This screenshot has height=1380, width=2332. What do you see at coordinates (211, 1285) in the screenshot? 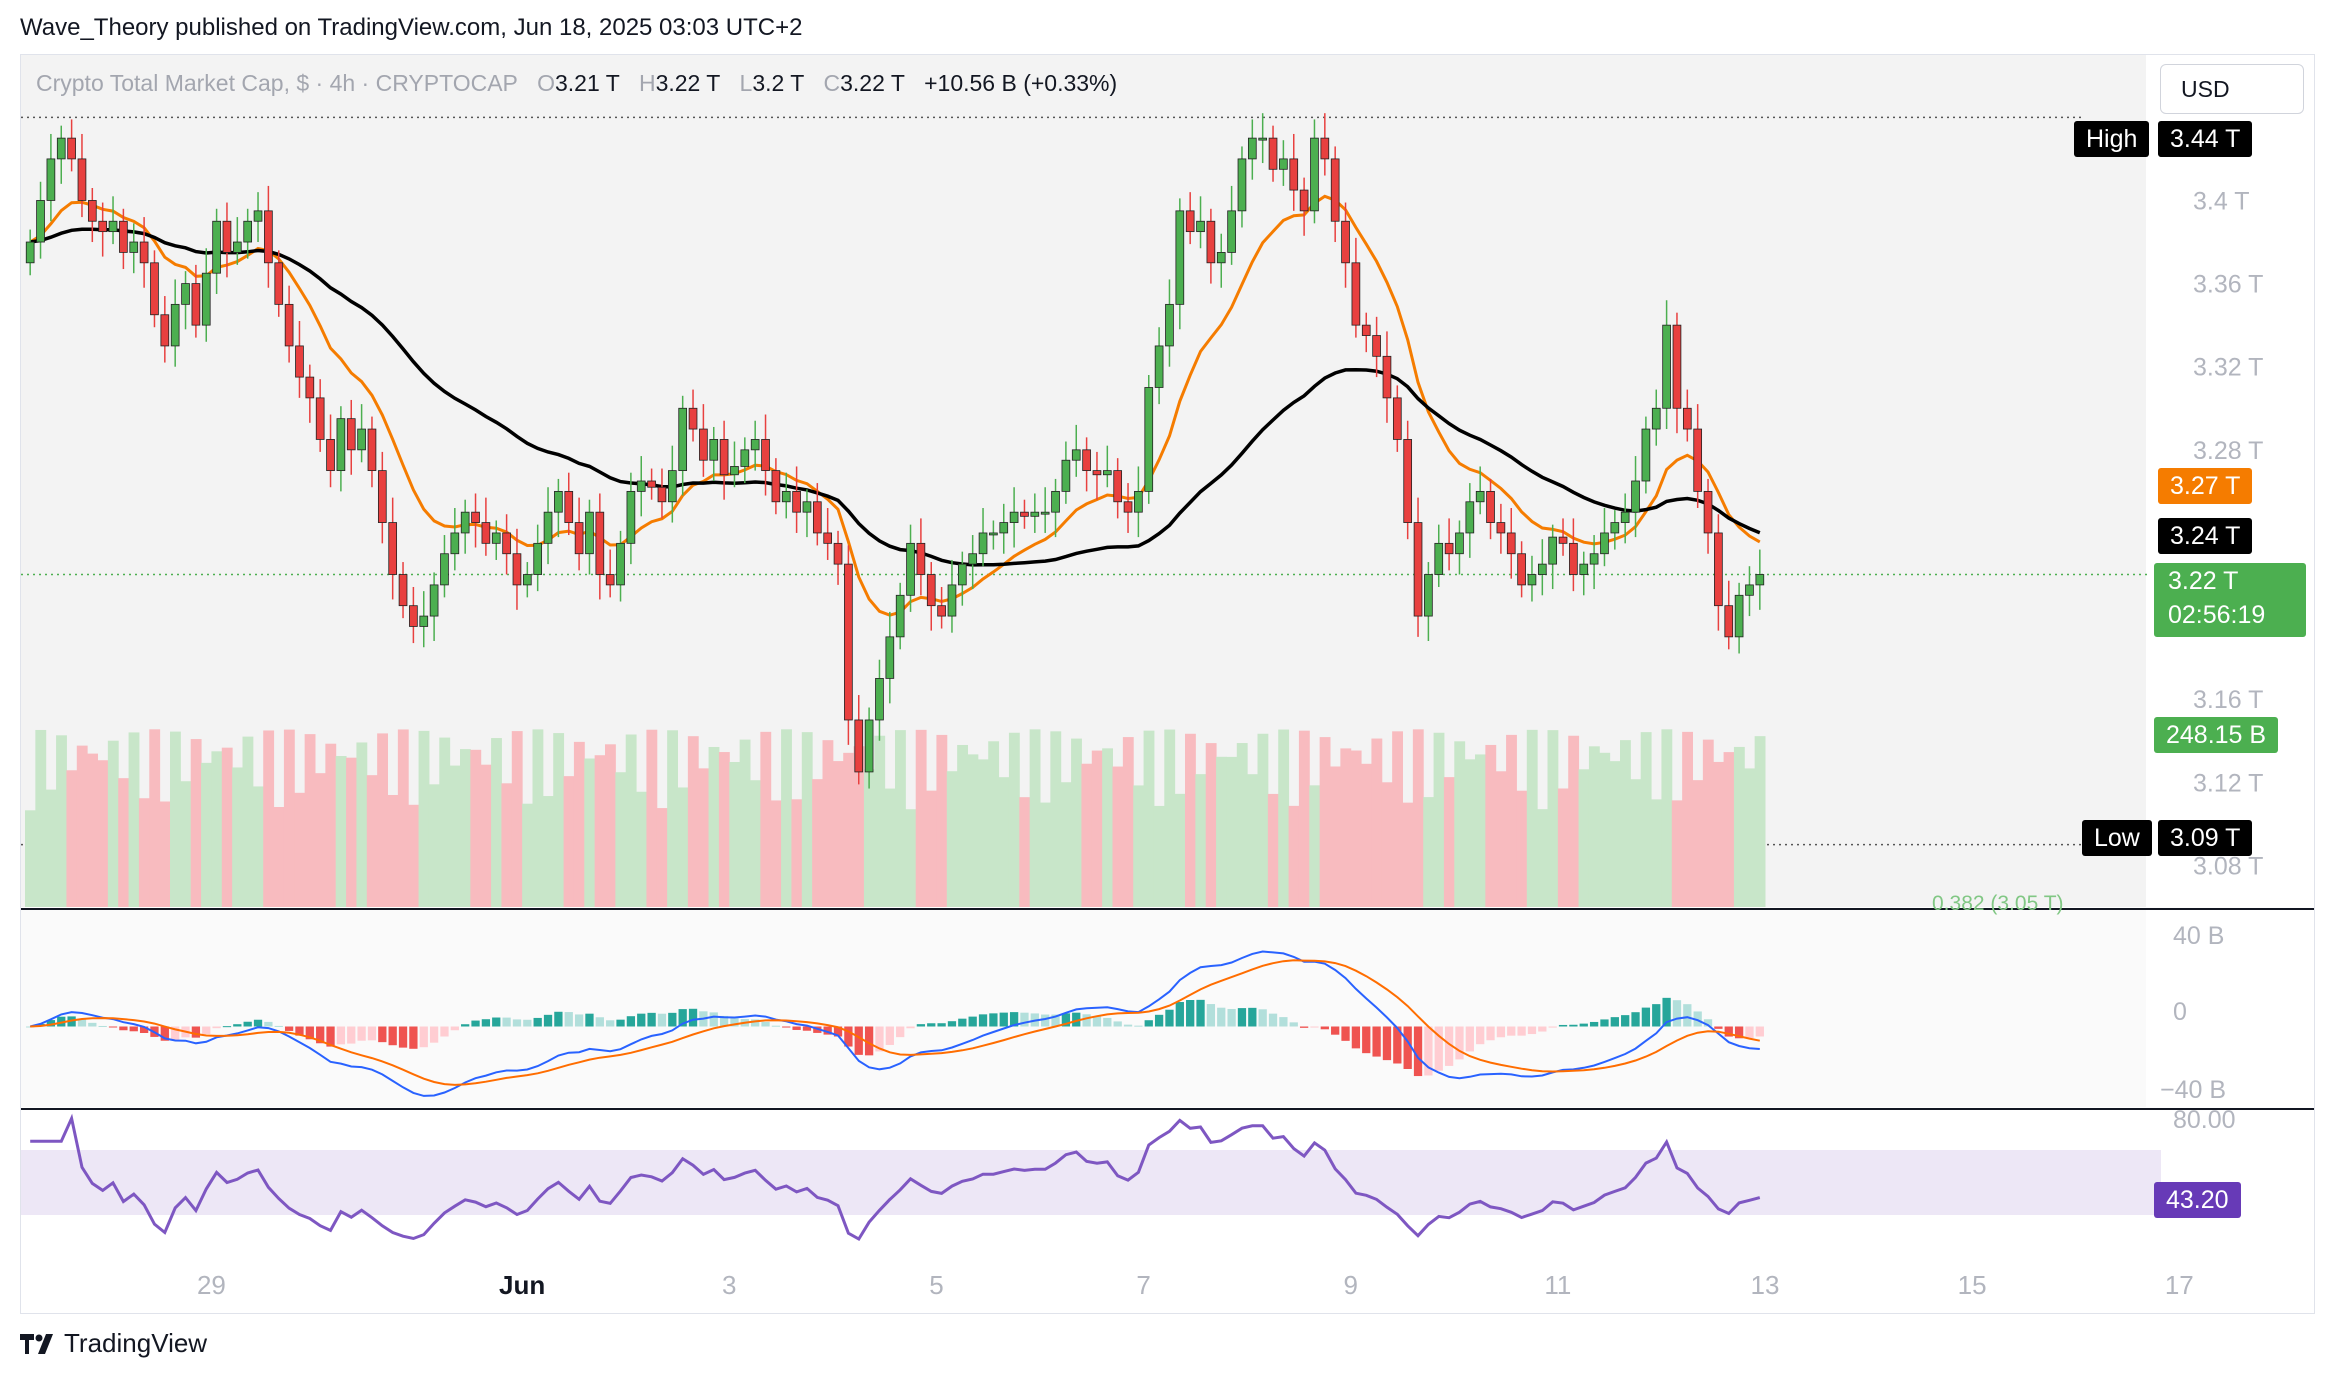
I see `time-axis-label: 29` at bounding box center [211, 1285].